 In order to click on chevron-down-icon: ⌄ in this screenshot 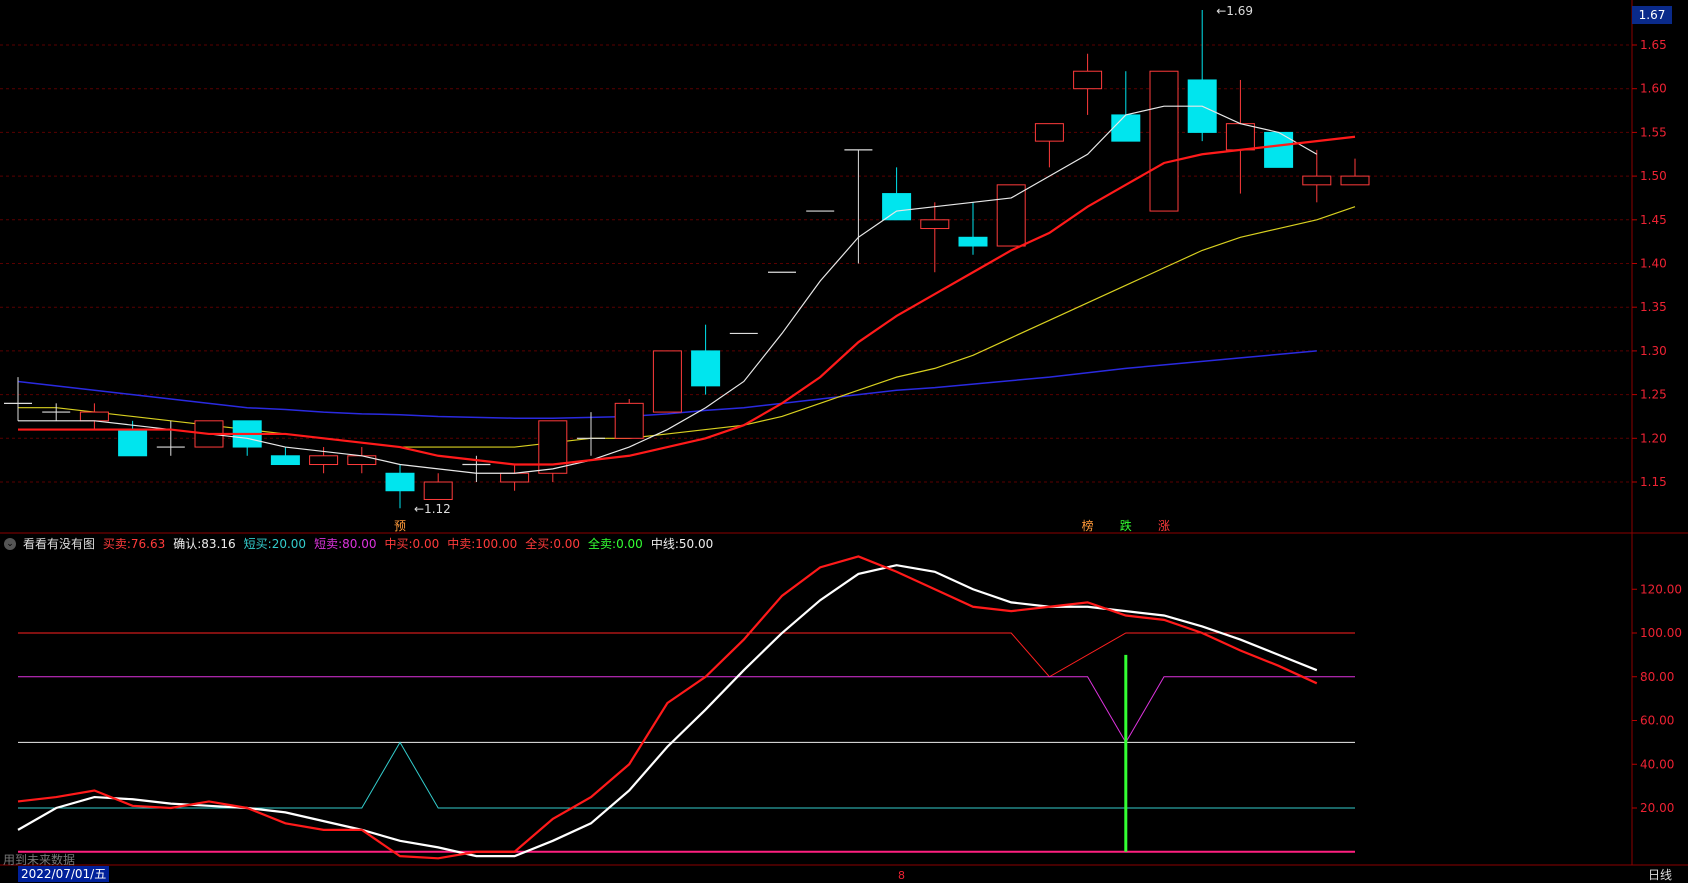, I will do `click(10, 543)`.